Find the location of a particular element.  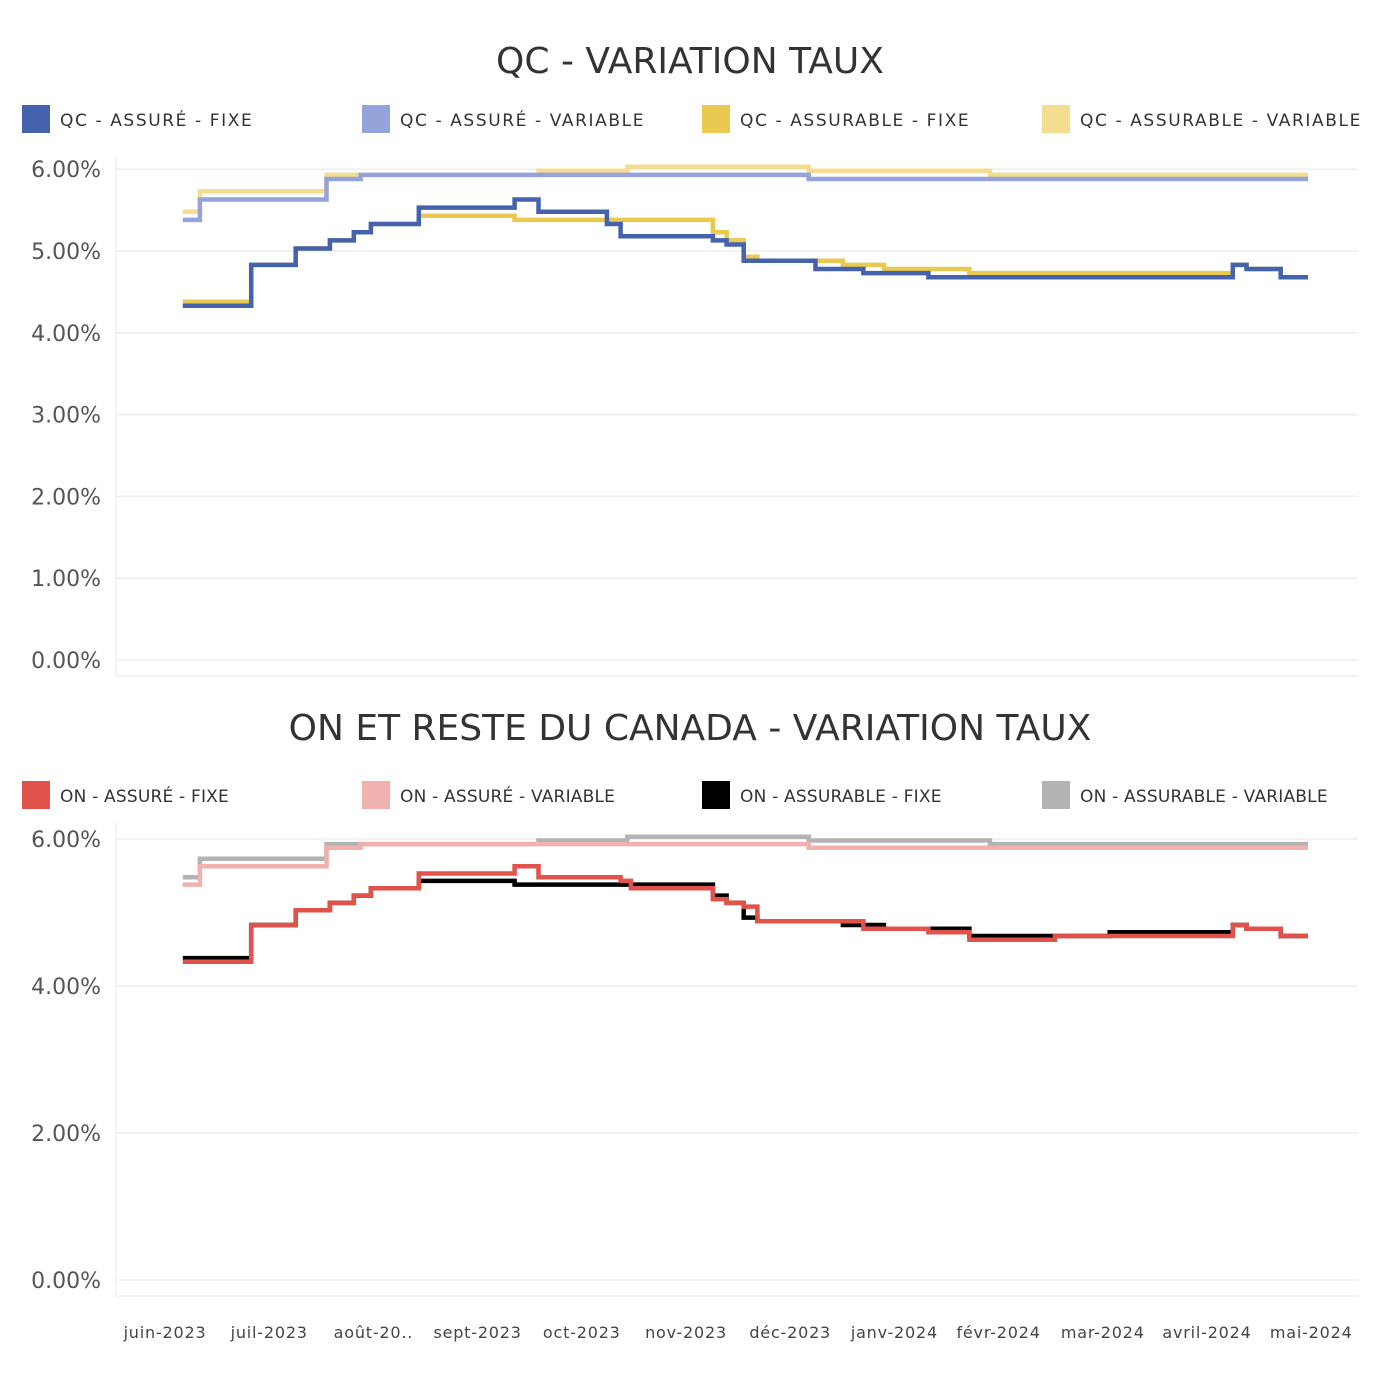

legend-item: QC - ASSURABLE - FIXE is located at coordinates (836, 119).